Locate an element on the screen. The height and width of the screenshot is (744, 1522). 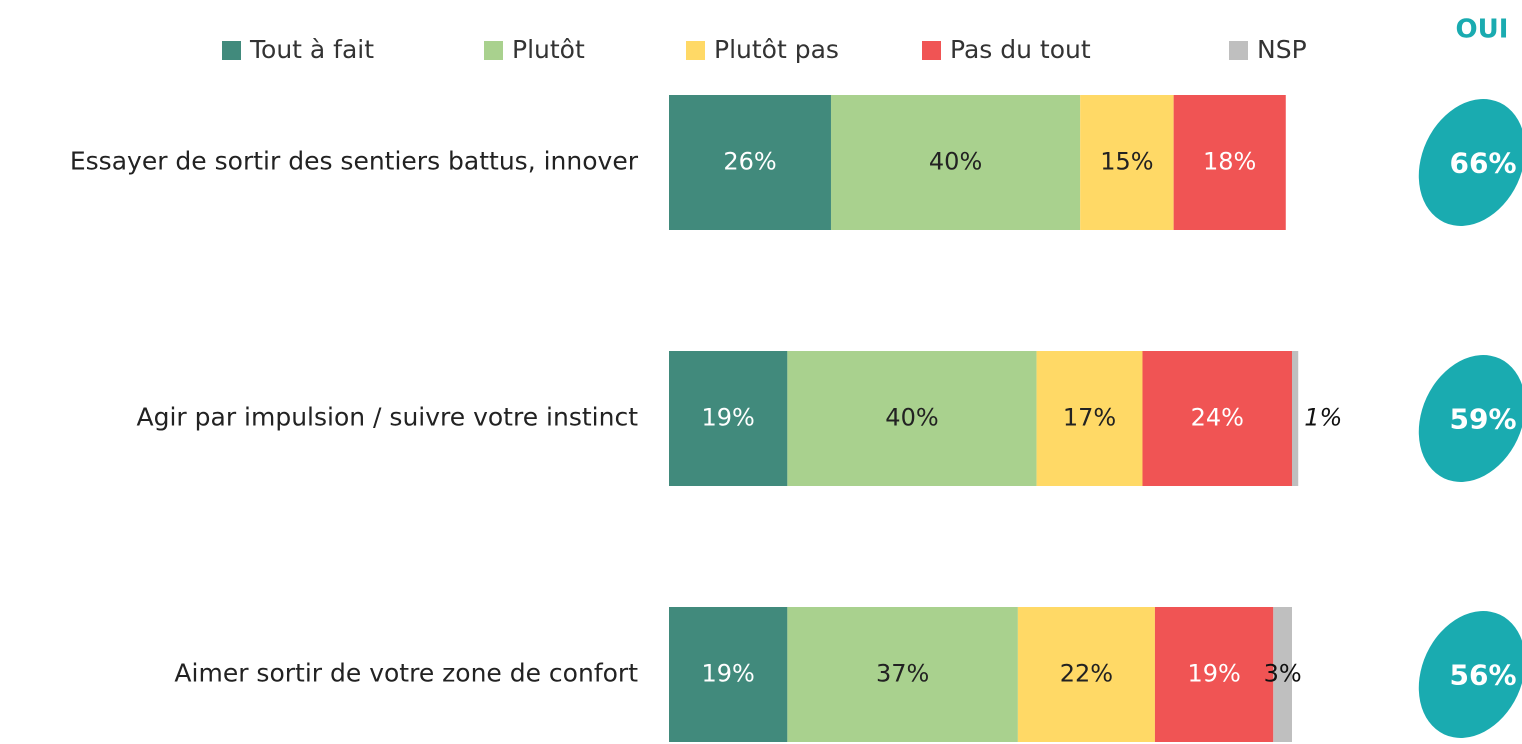
value-label: 26% is located at coordinates (749, 162).